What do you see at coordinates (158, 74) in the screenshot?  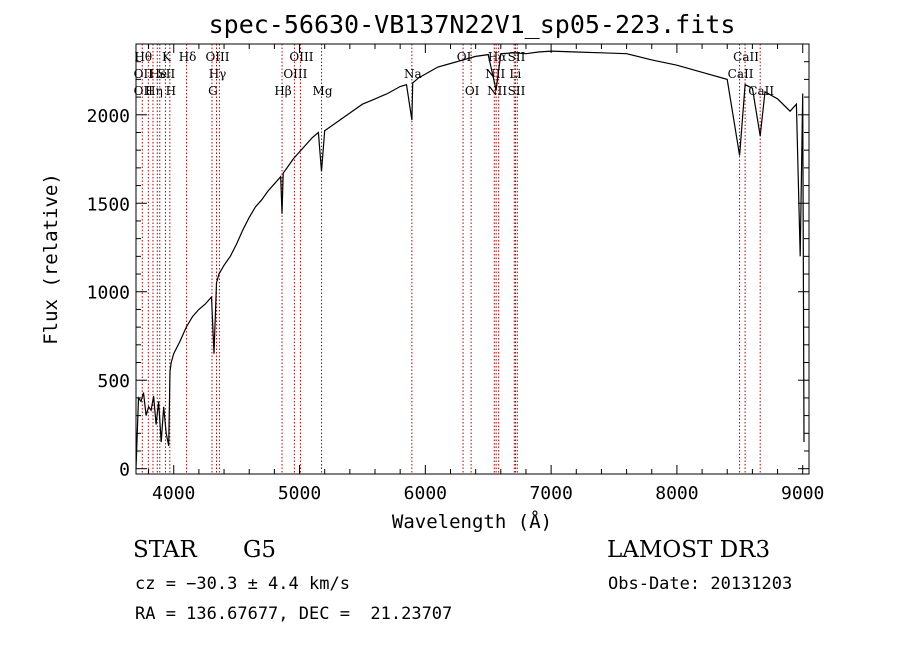 I see `line-label: He` at bounding box center [158, 74].